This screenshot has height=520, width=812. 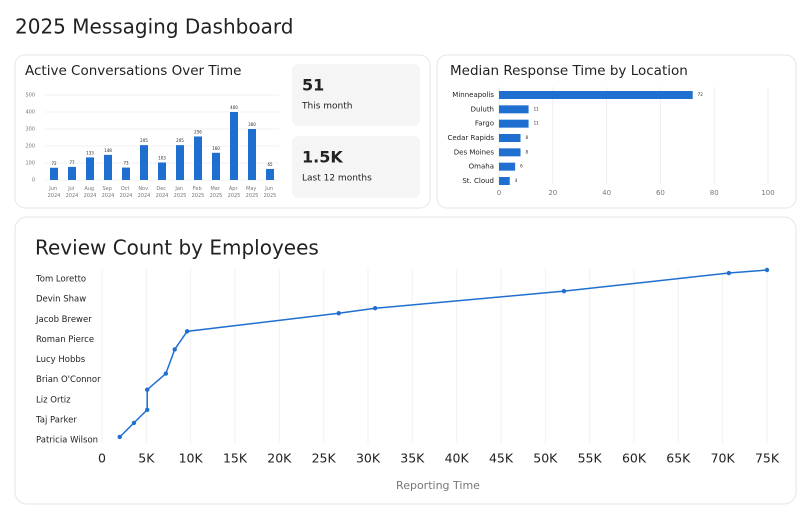 I want to click on chart-title: Review Count by Employees, so click(x=177, y=248).